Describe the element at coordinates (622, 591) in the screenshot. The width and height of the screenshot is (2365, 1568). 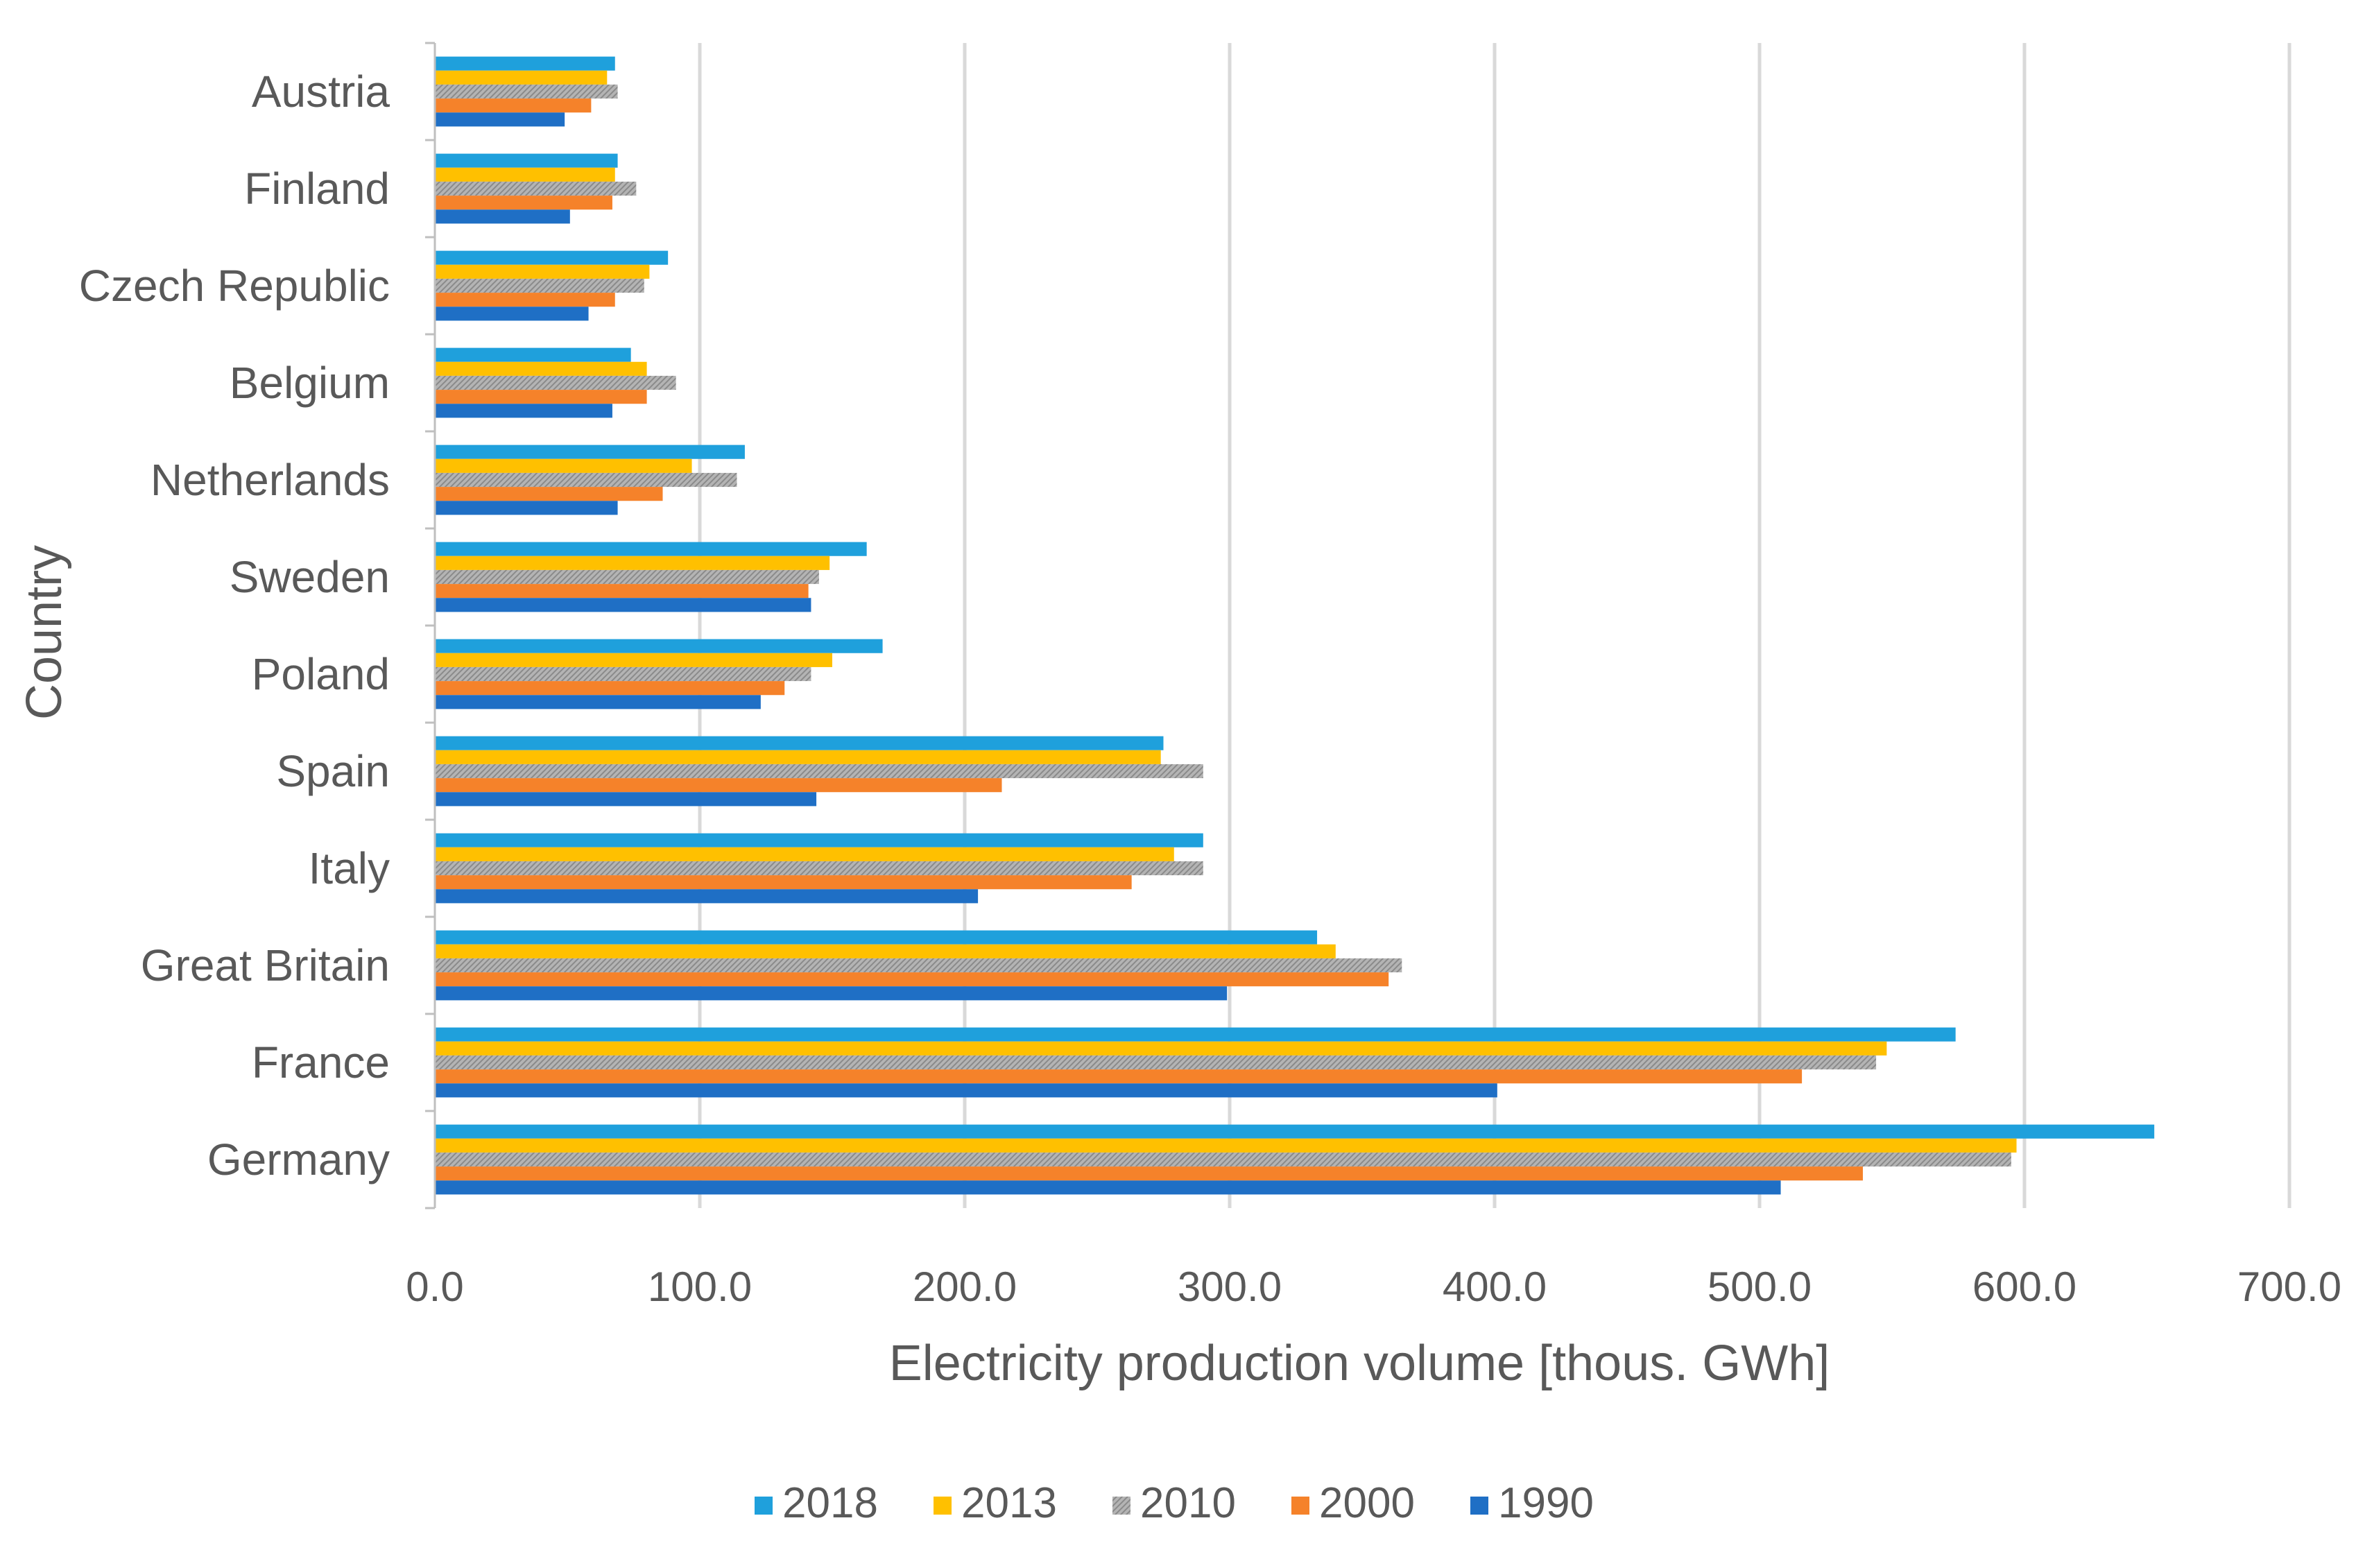
I see `bar-sweden-2000` at that location.